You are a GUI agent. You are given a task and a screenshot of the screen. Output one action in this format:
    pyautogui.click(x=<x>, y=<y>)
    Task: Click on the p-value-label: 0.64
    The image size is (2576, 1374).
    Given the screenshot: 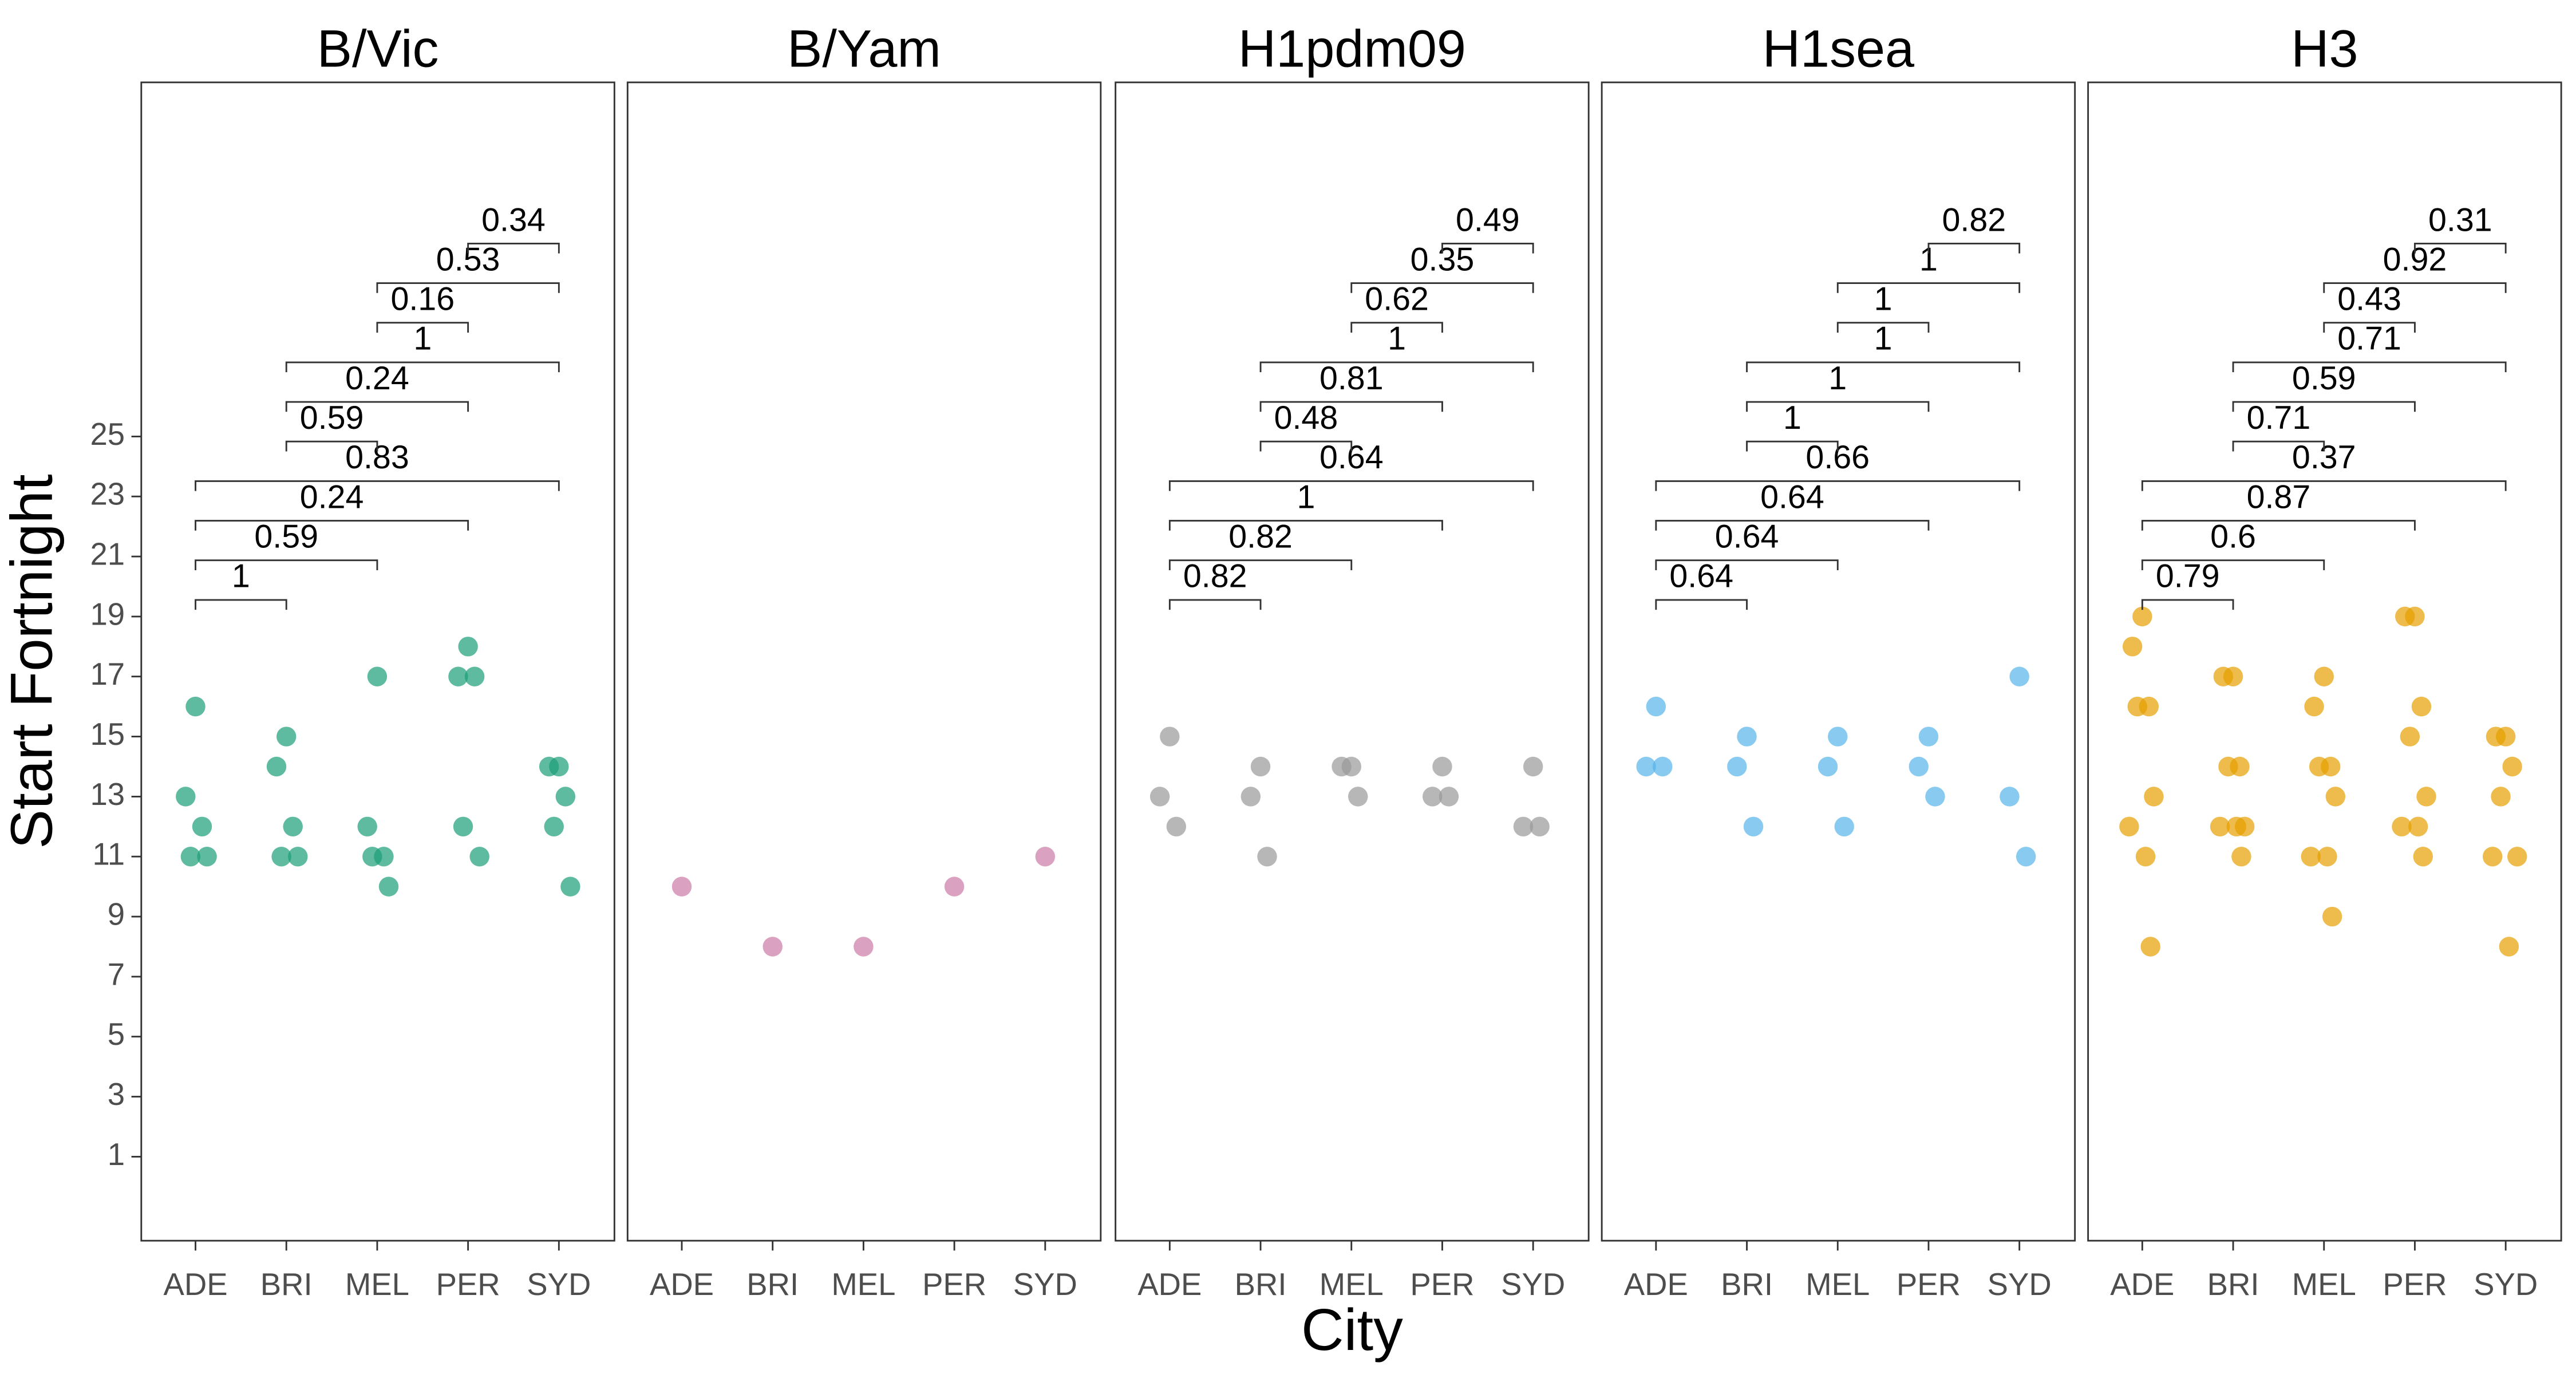 What is the action you would take?
    pyautogui.click(x=1701, y=576)
    